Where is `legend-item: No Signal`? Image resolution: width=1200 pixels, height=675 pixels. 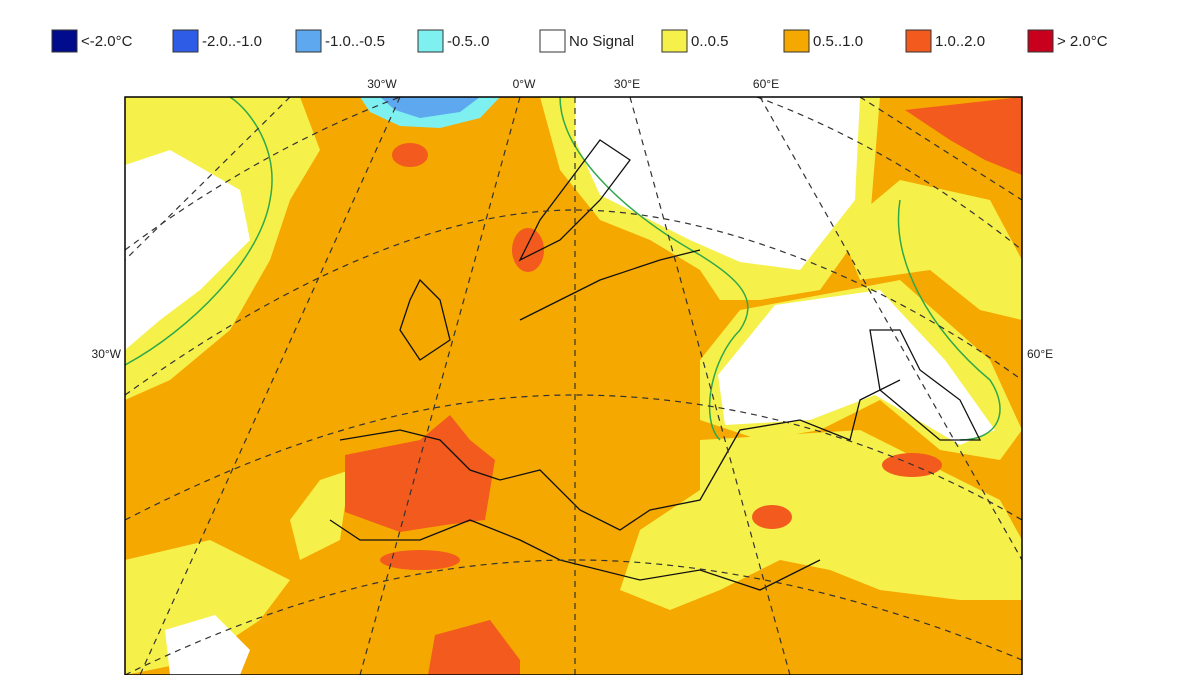
legend-item: No Signal is located at coordinates (586, 41).